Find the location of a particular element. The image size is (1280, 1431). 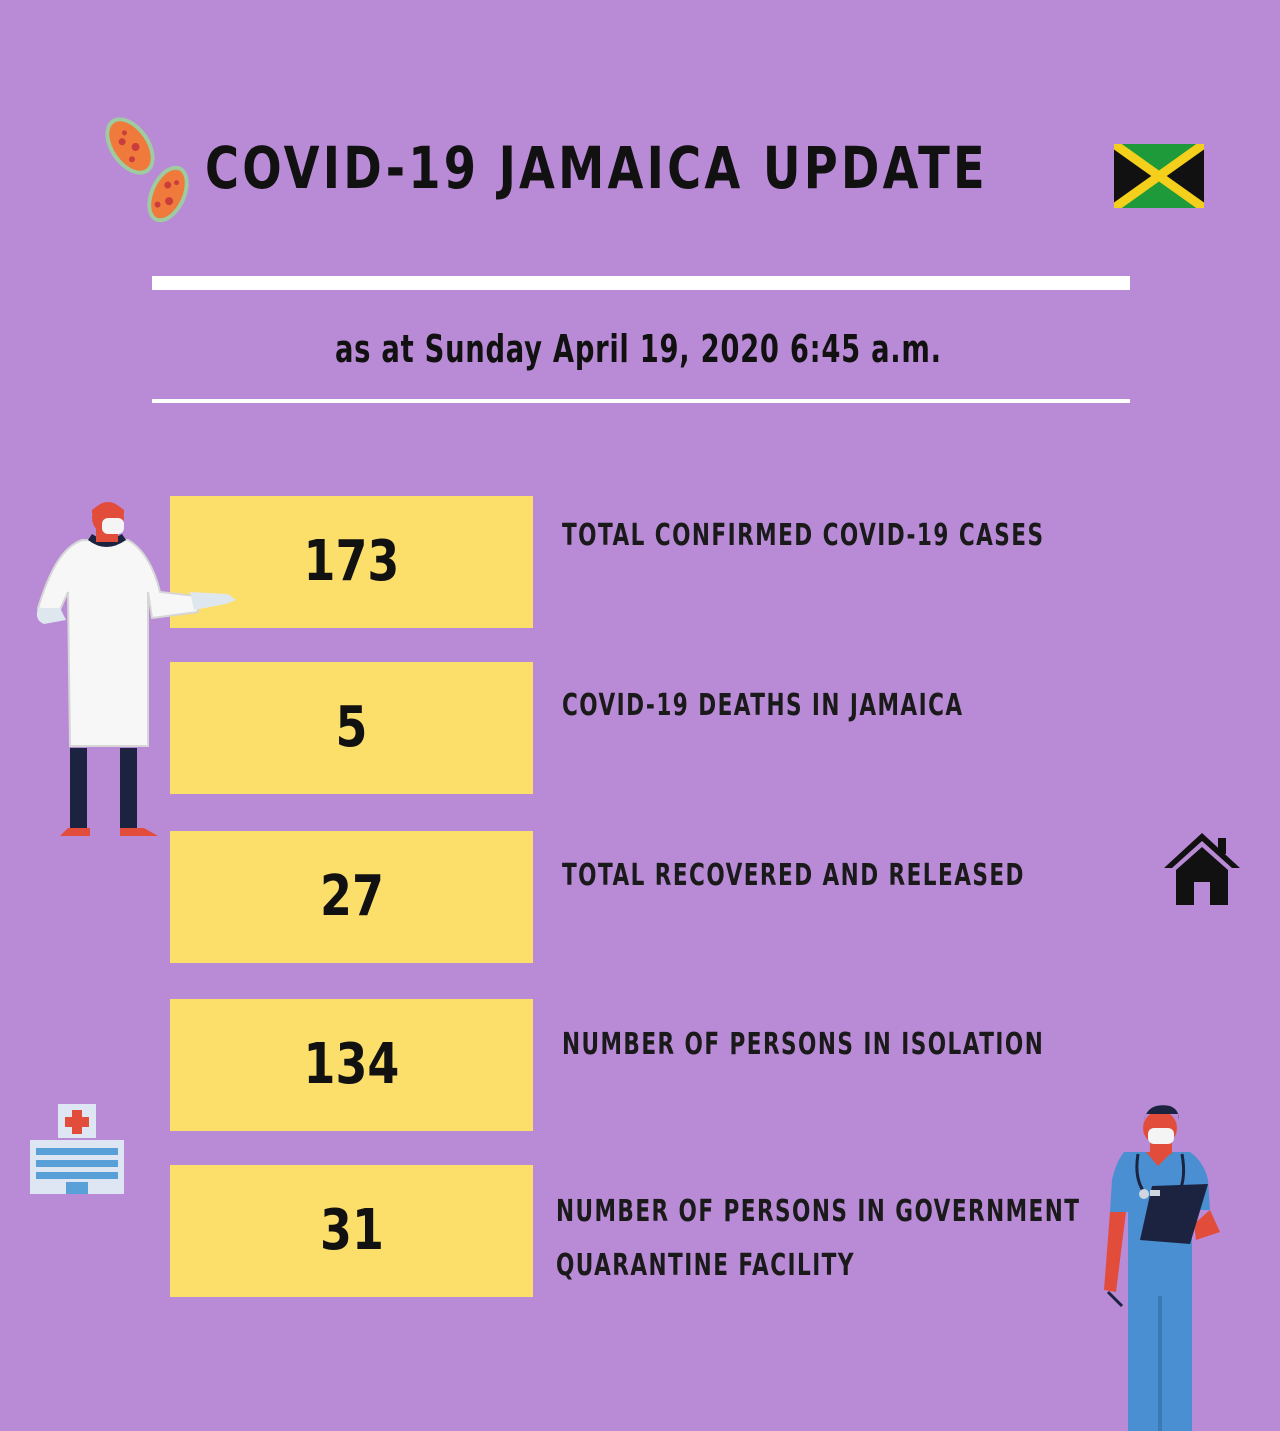

stat-card-quarantine: 31 is located at coordinates (351, 1231).